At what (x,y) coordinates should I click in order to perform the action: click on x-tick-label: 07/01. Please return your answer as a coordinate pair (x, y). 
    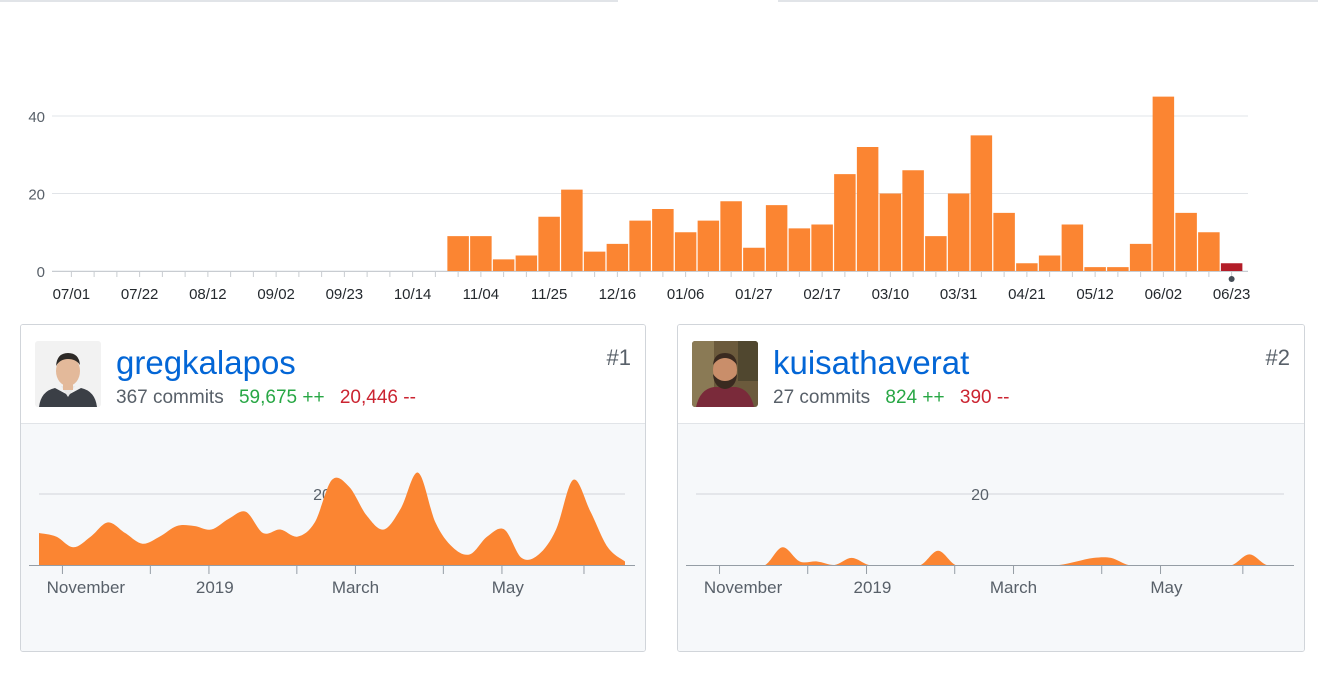
    Looking at the image, I should click on (72, 294).